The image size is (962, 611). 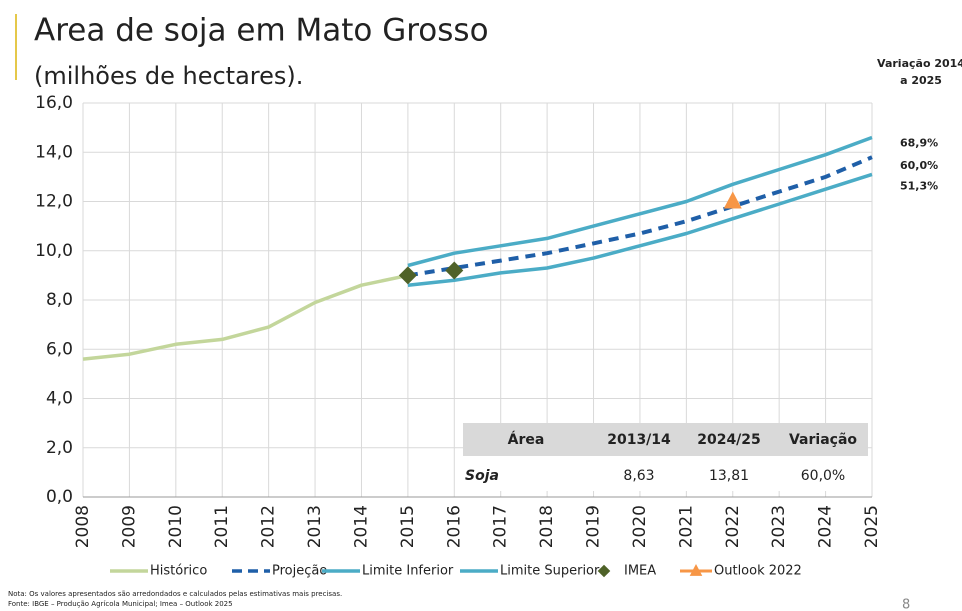 What do you see at coordinates (733, 526) in the screenshot?
I see `x-tick-label: 2022` at bounding box center [733, 526].